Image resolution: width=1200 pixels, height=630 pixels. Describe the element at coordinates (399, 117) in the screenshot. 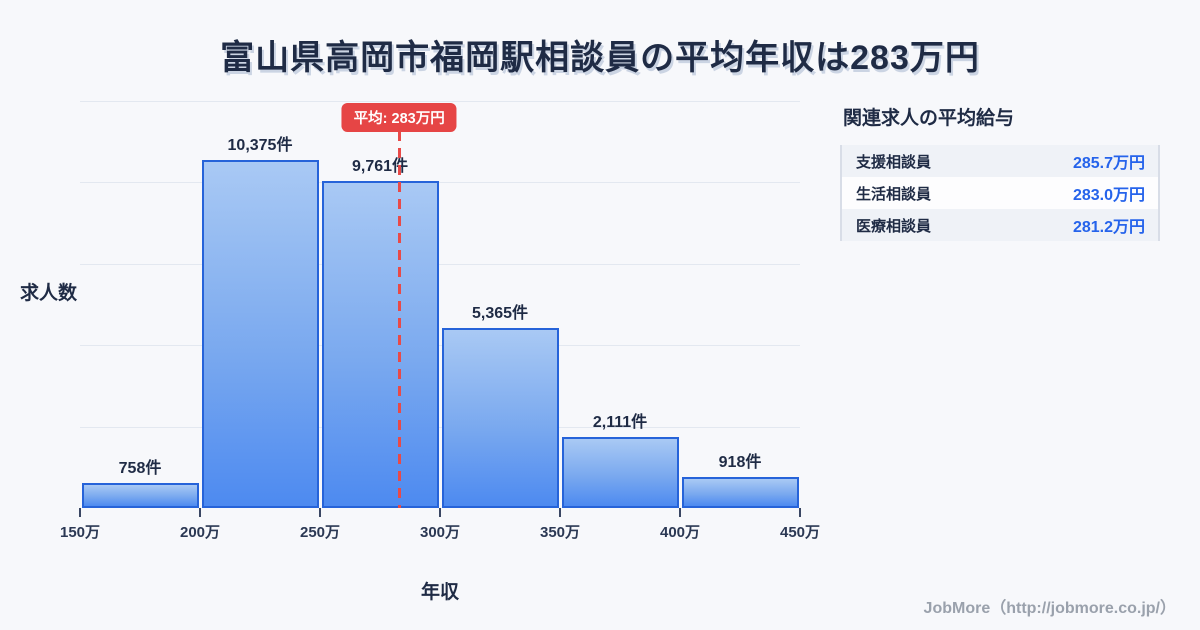

I see `average-badge: 平均: 283万円` at that location.